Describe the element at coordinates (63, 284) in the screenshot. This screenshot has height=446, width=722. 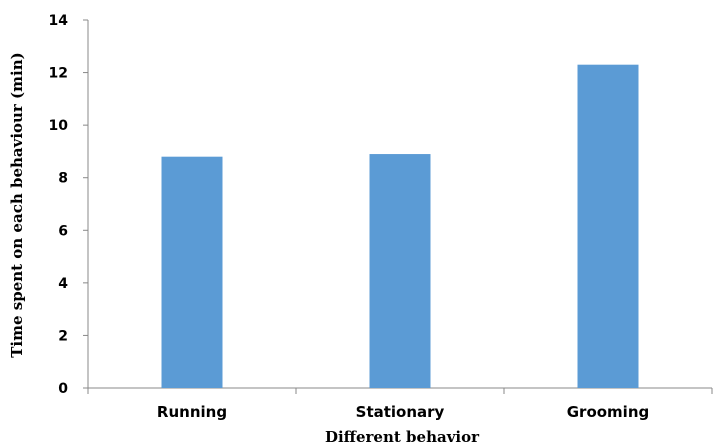
I see `y-tick-label: 4` at that location.